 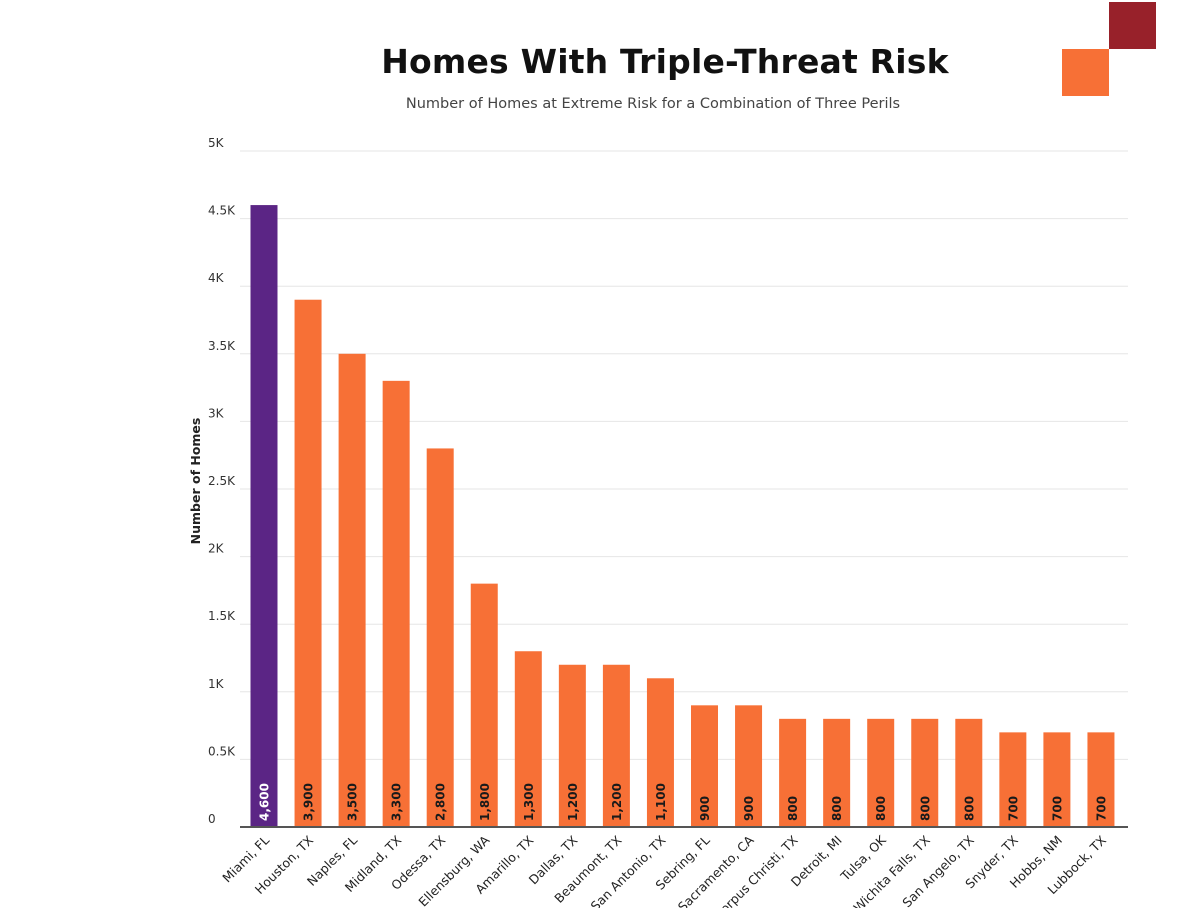 What do you see at coordinates (216, 278) in the screenshot?
I see `y-tick-label: 4K` at bounding box center [216, 278].